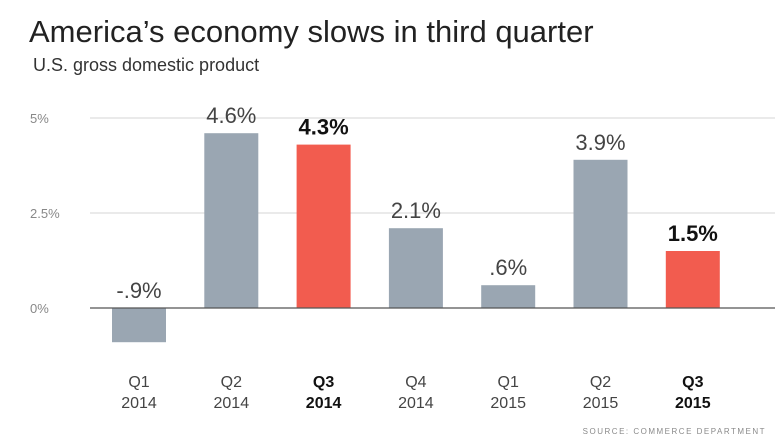  I want to click on data-label: 2.1%, so click(416, 210).